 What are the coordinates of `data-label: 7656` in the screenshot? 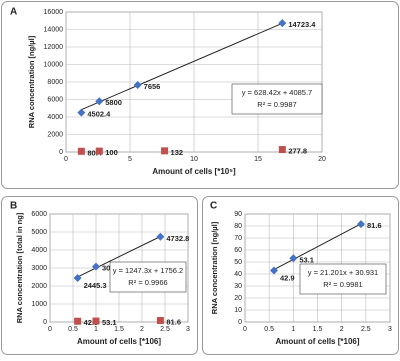 It's located at (152, 86).